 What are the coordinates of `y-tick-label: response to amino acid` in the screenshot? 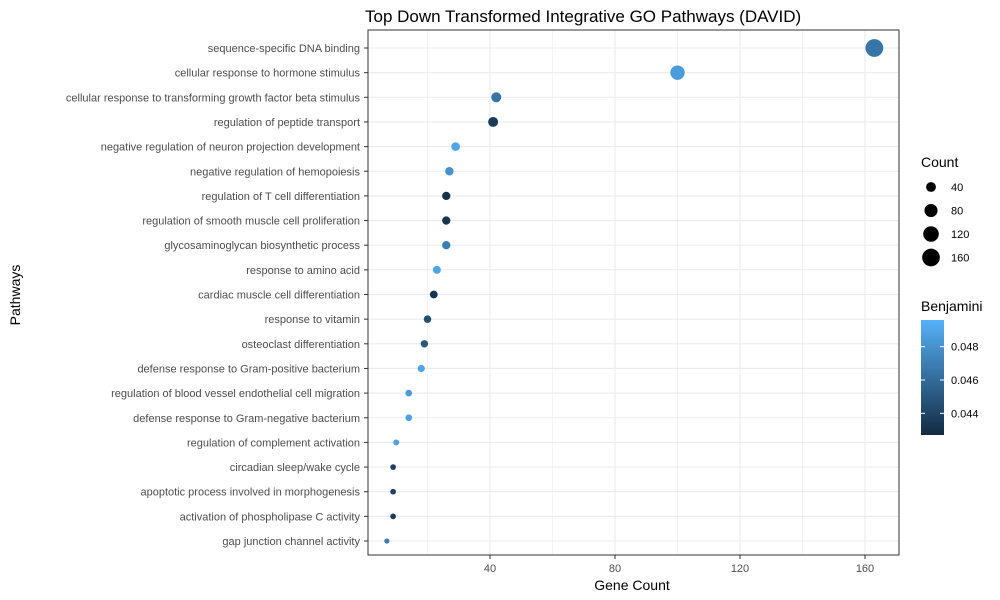 It's located at (303, 271).